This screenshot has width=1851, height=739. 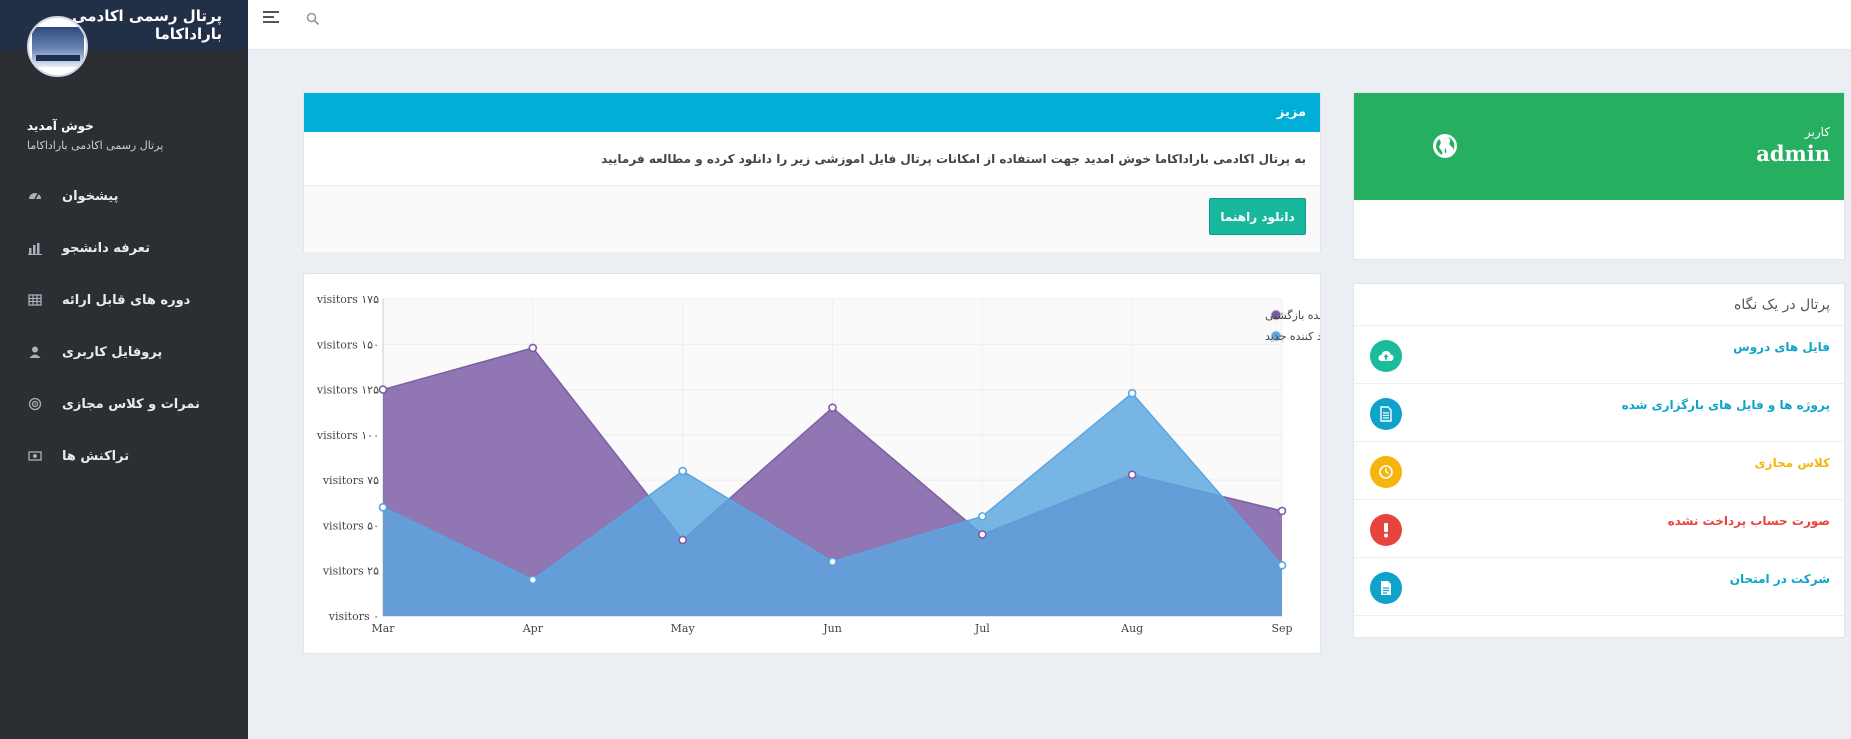 What do you see at coordinates (353, 616) in the screenshot?
I see `y-tick-label: visitors ۰` at bounding box center [353, 616].